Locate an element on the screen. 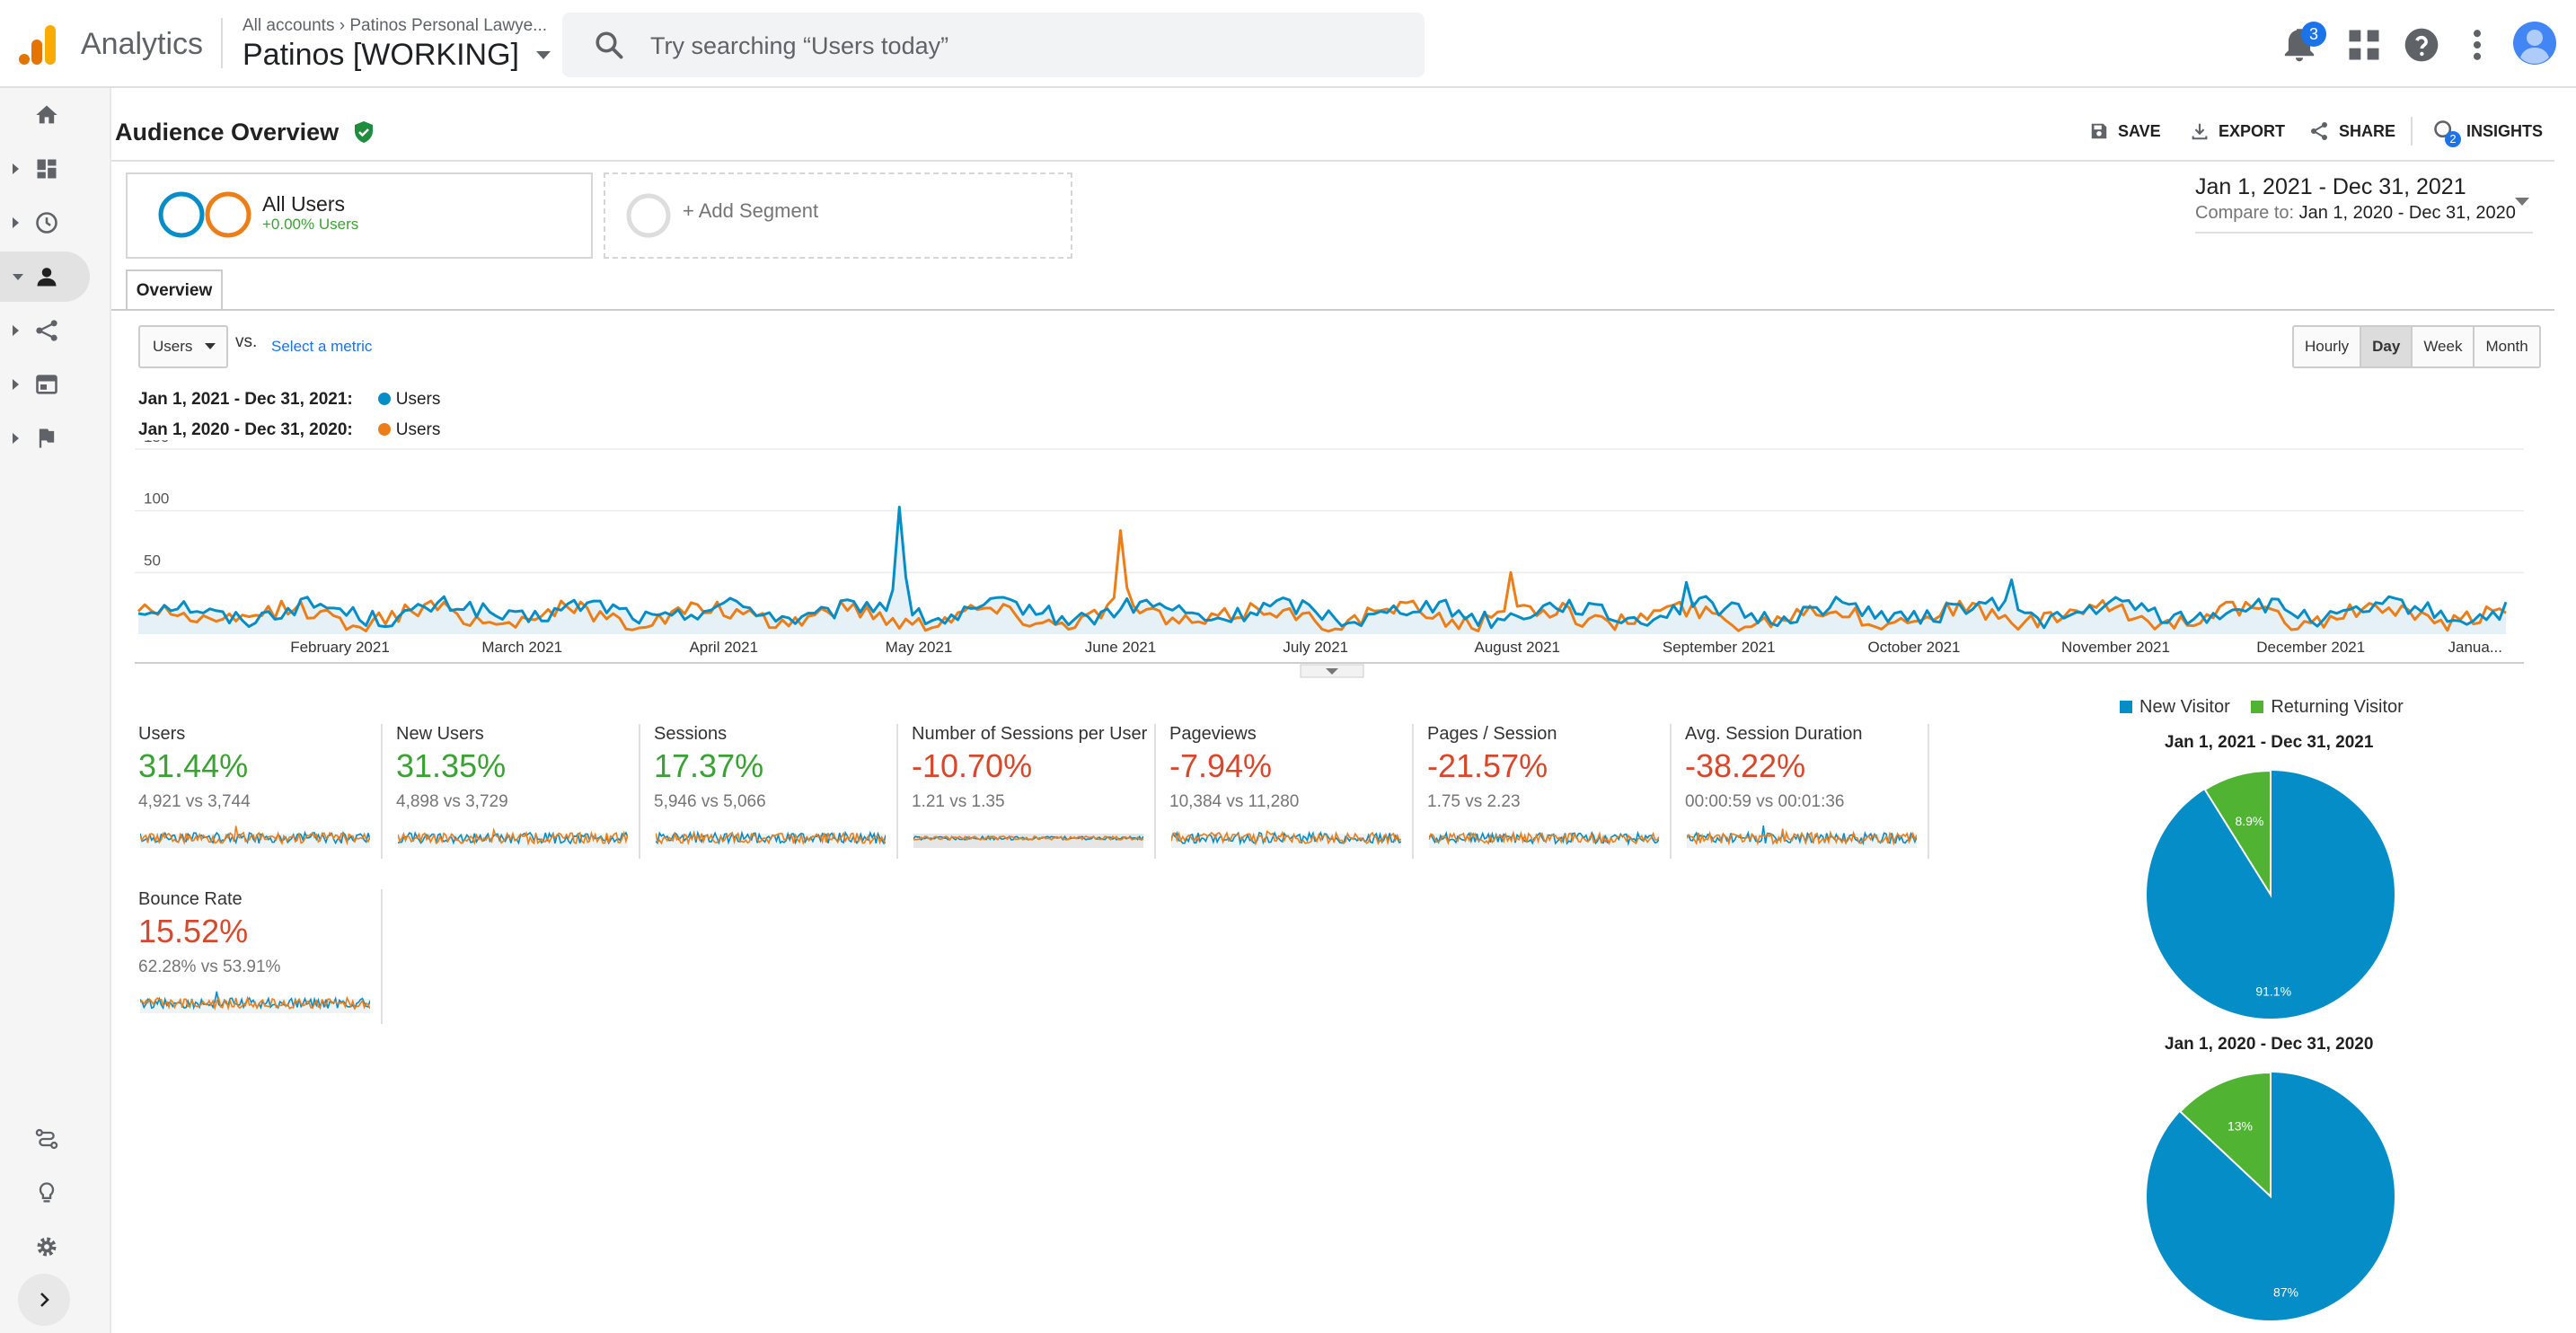  scorecard-change: 31.35% is located at coordinates (451, 765).